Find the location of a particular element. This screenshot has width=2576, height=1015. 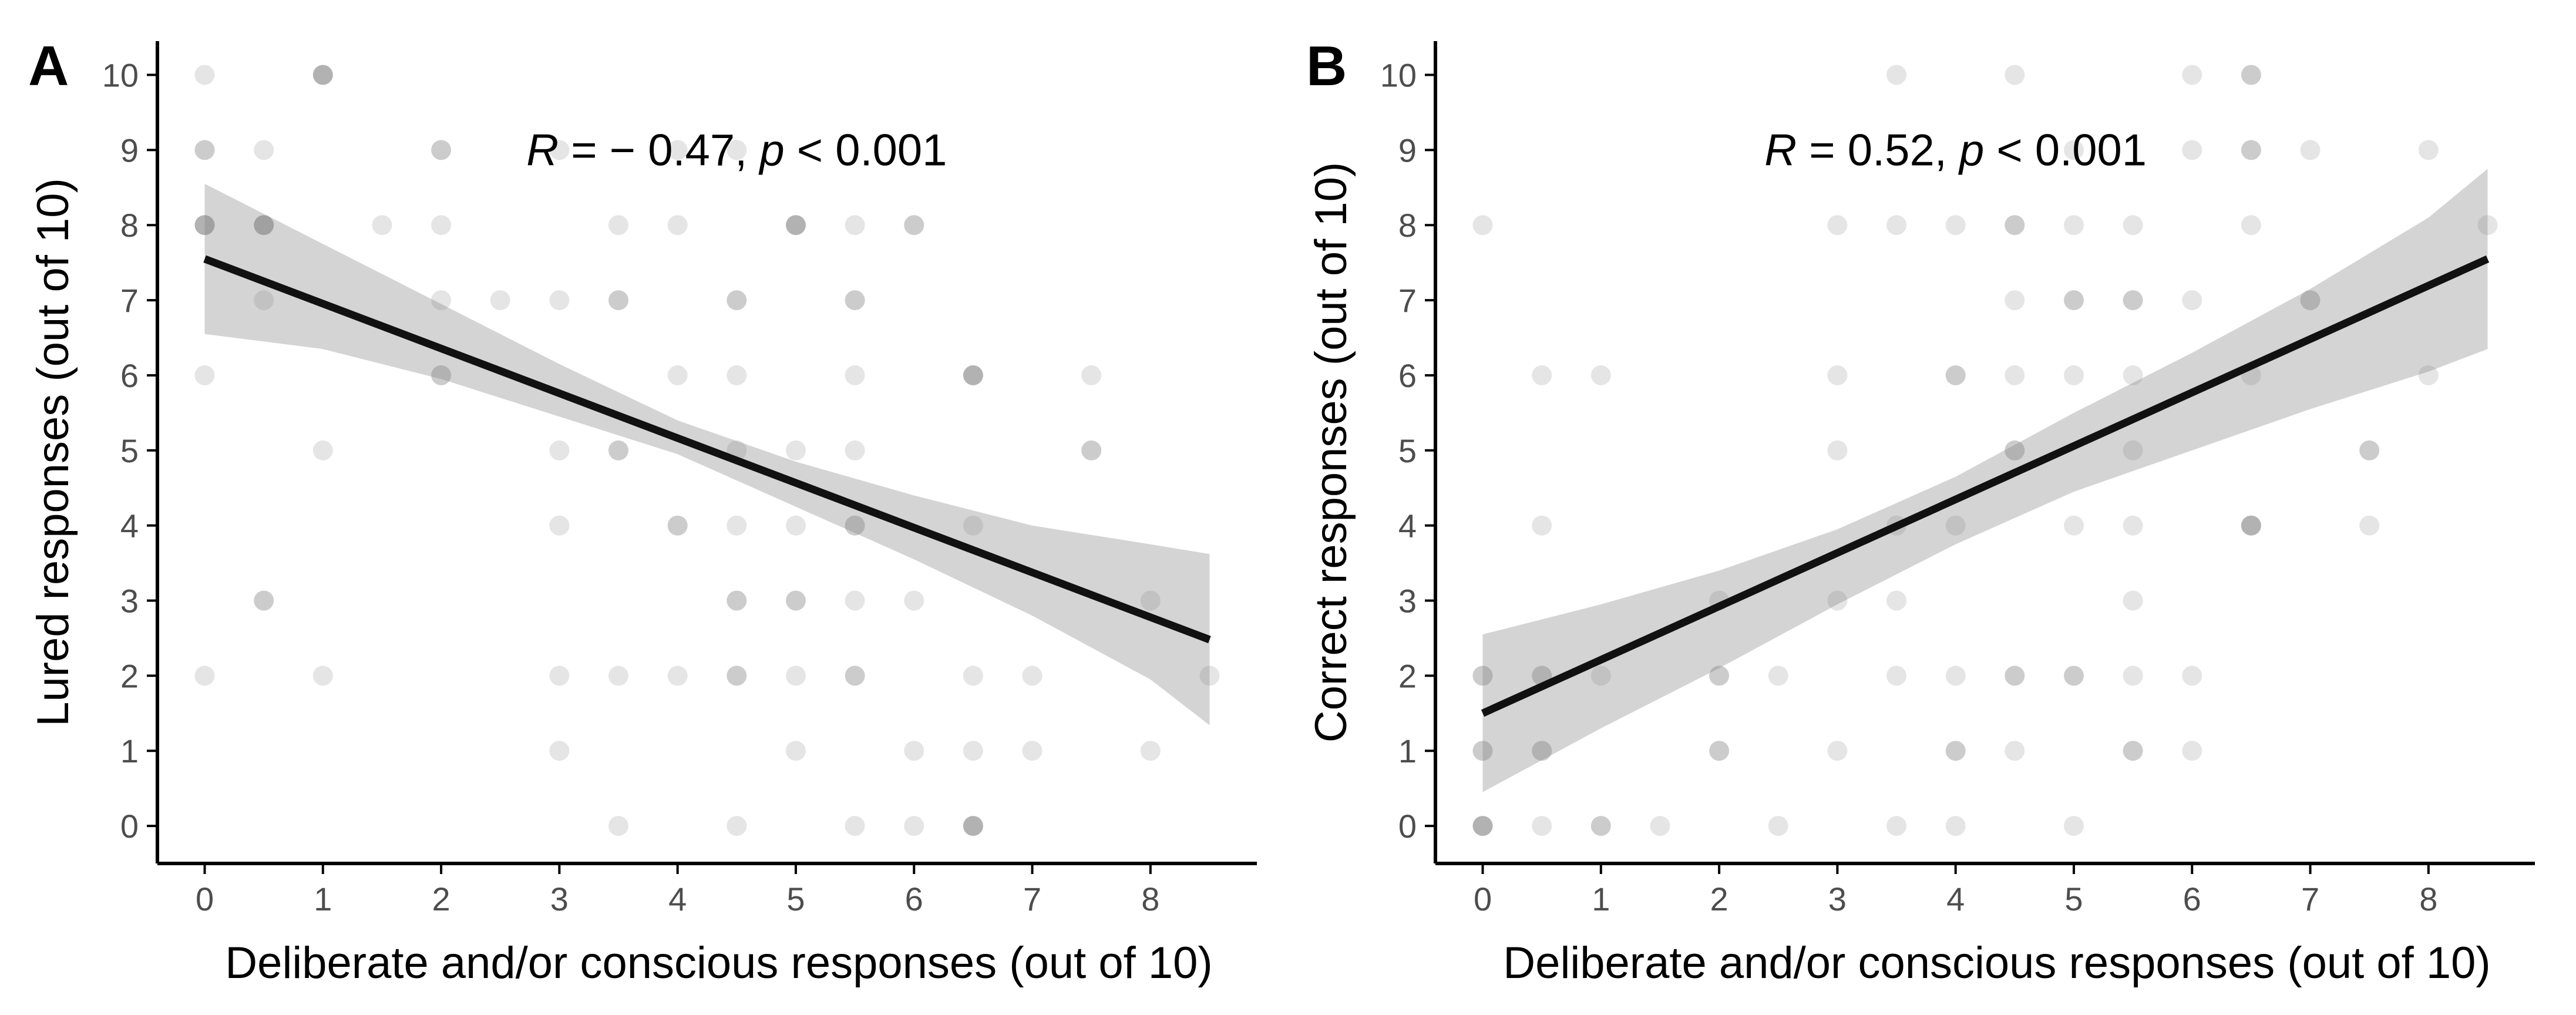

panel-a-x-tick-label: 3 is located at coordinates (559, 898).